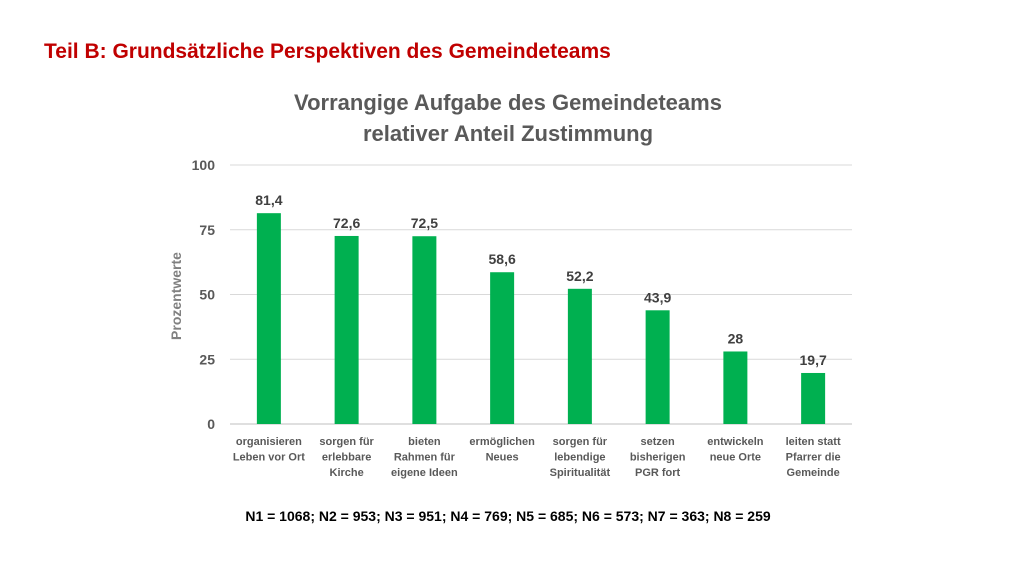  Describe the element at coordinates (176, 296) in the screenshot. I see `y-axis-label: Prozentwerte` at that location.